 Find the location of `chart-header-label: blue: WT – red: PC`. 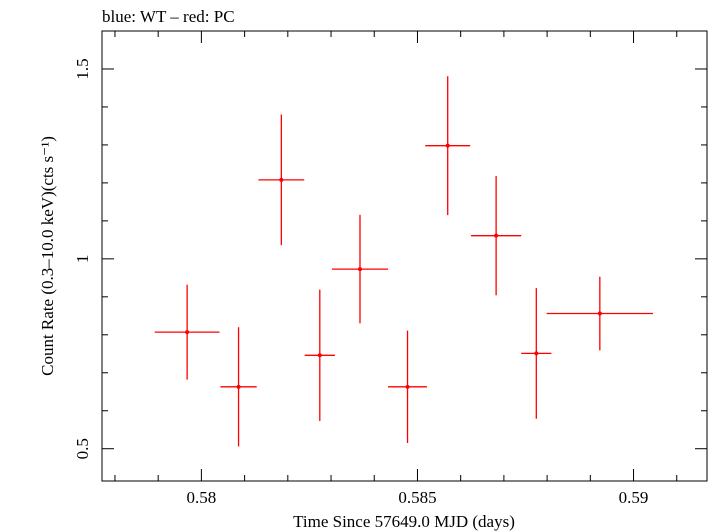

chart-header-label: blue: WT – red: PC is located at coordinates (168, 16).